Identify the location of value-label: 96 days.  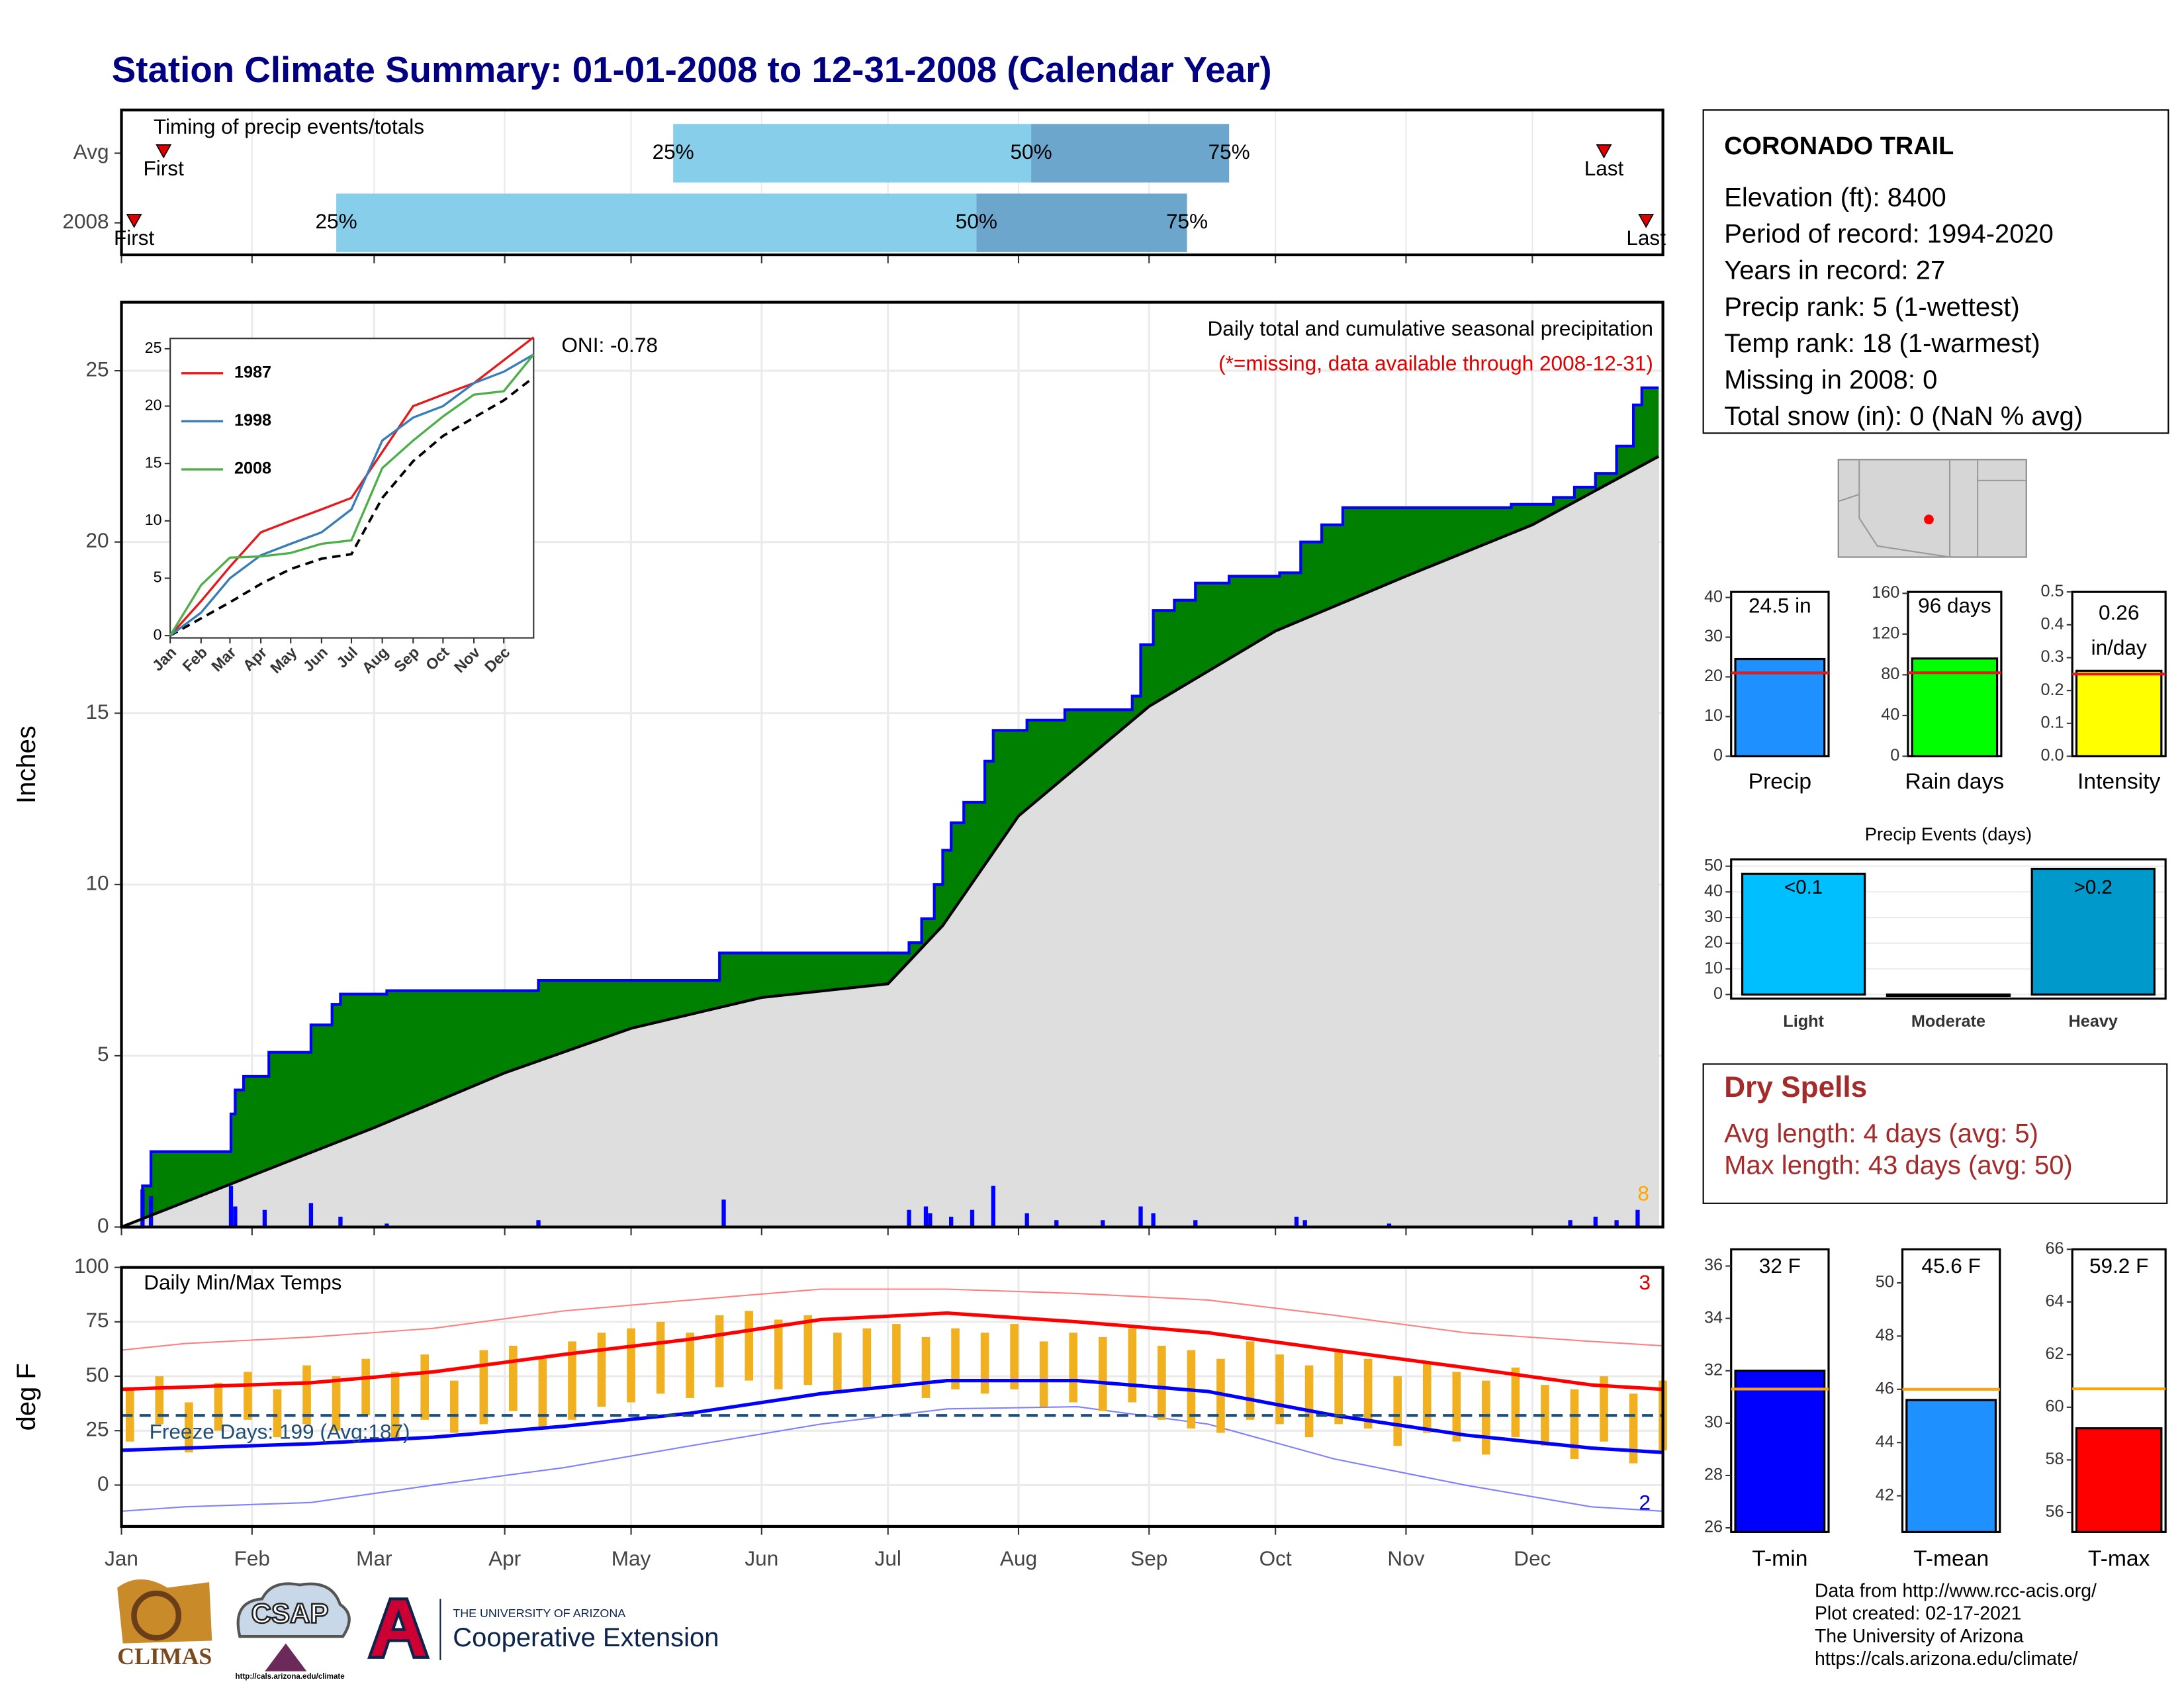
(1954, 606).